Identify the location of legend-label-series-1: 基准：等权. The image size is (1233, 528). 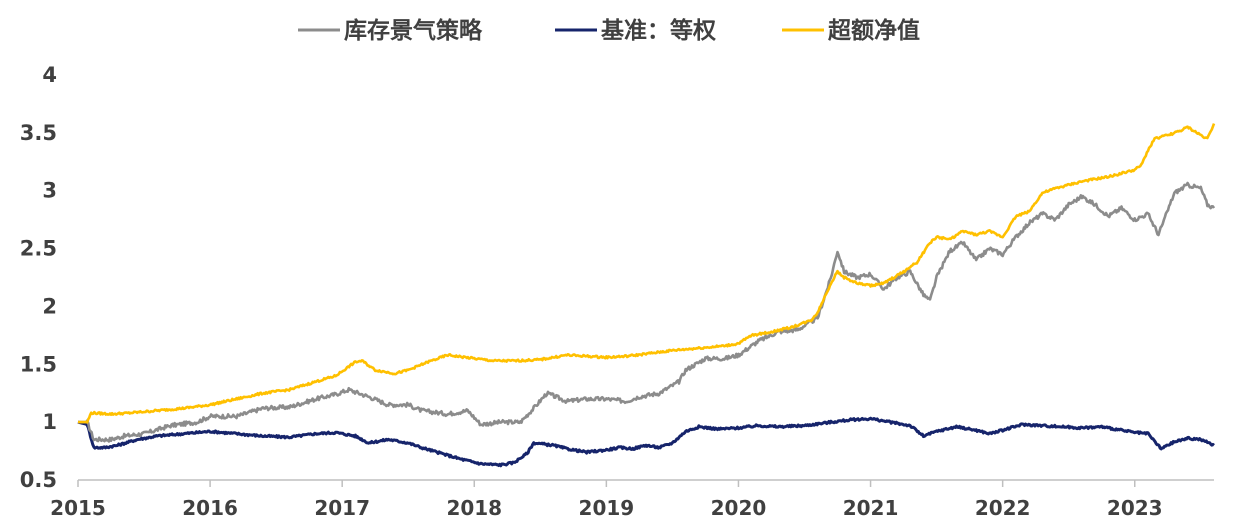
(658, 30).